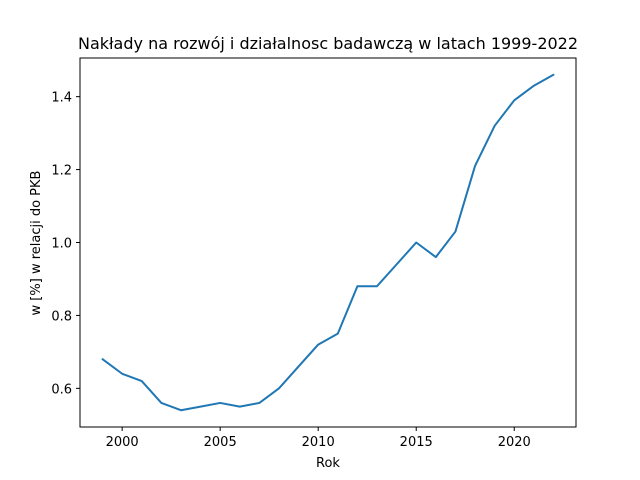 The width and height of the screenshot is (640, 480). Describe the element at coordinates (514, 442) in the screenshot. I see `x-tick-label: 2020` at that location.